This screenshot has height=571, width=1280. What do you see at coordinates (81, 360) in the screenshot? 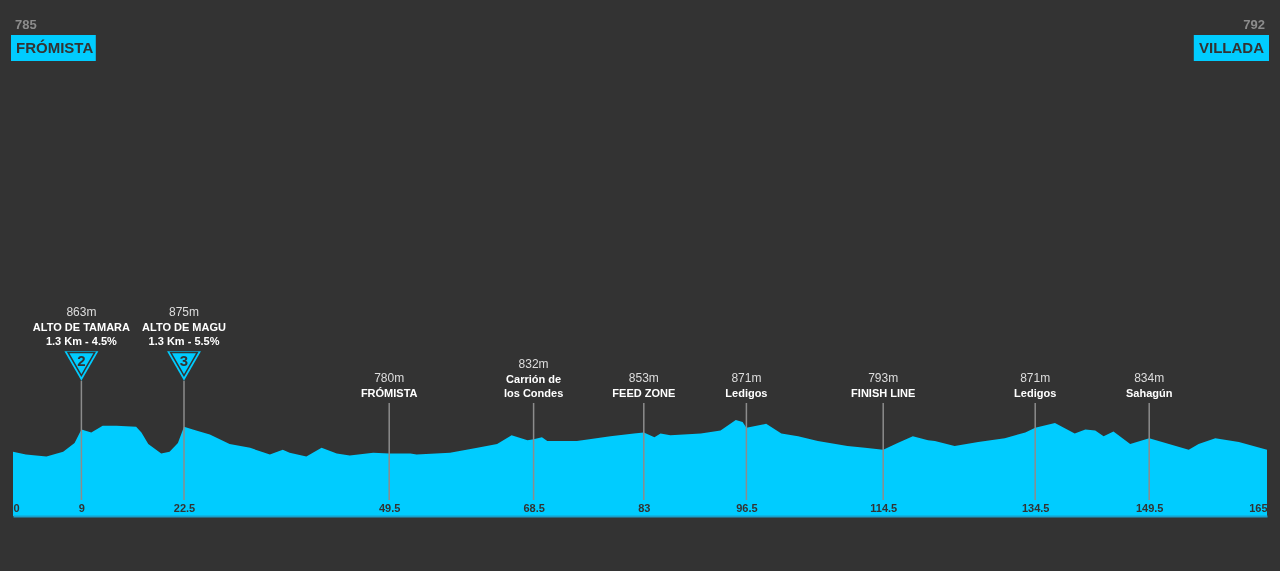
I see `text: 2` at bounding box center [81, 360].